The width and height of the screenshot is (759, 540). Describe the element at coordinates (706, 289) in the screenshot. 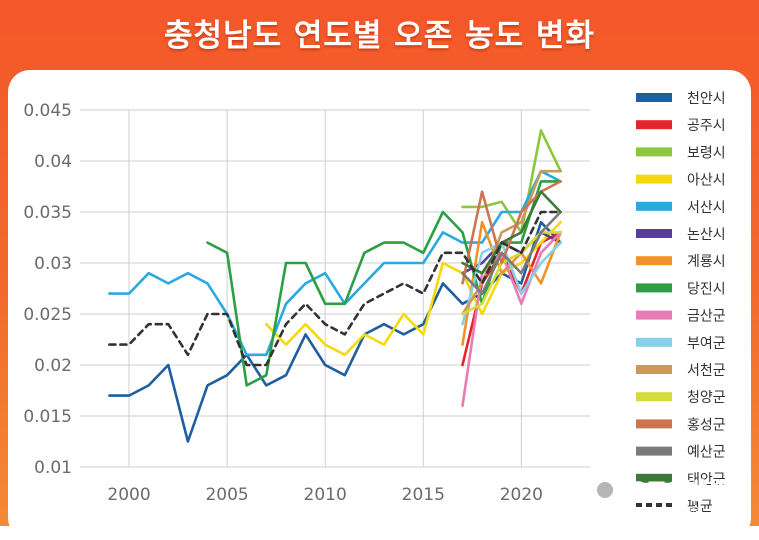

I see `legend-label: 당진시` at that location.